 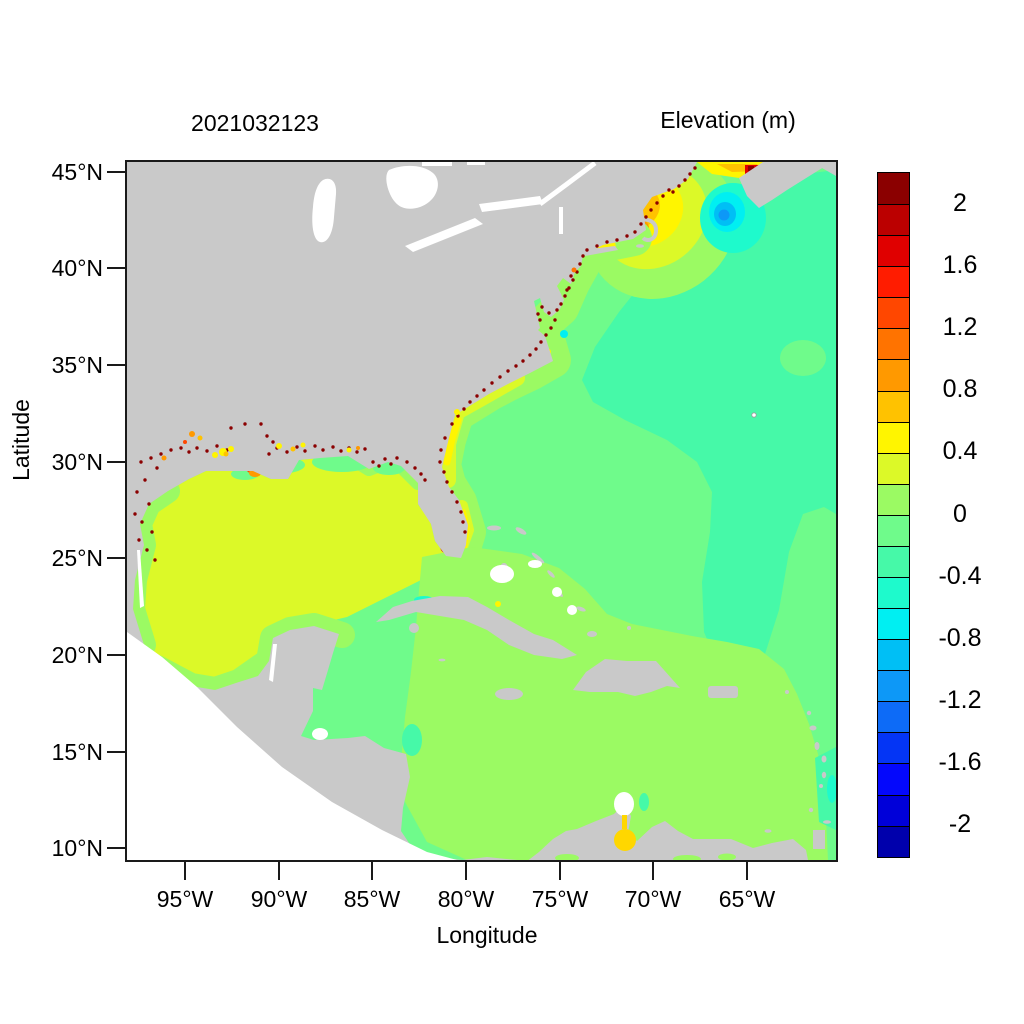 What do you see at coordinates (648, 229) in the screenshot?
I see `cape-cod-hook` at bounding box center [648, 229].